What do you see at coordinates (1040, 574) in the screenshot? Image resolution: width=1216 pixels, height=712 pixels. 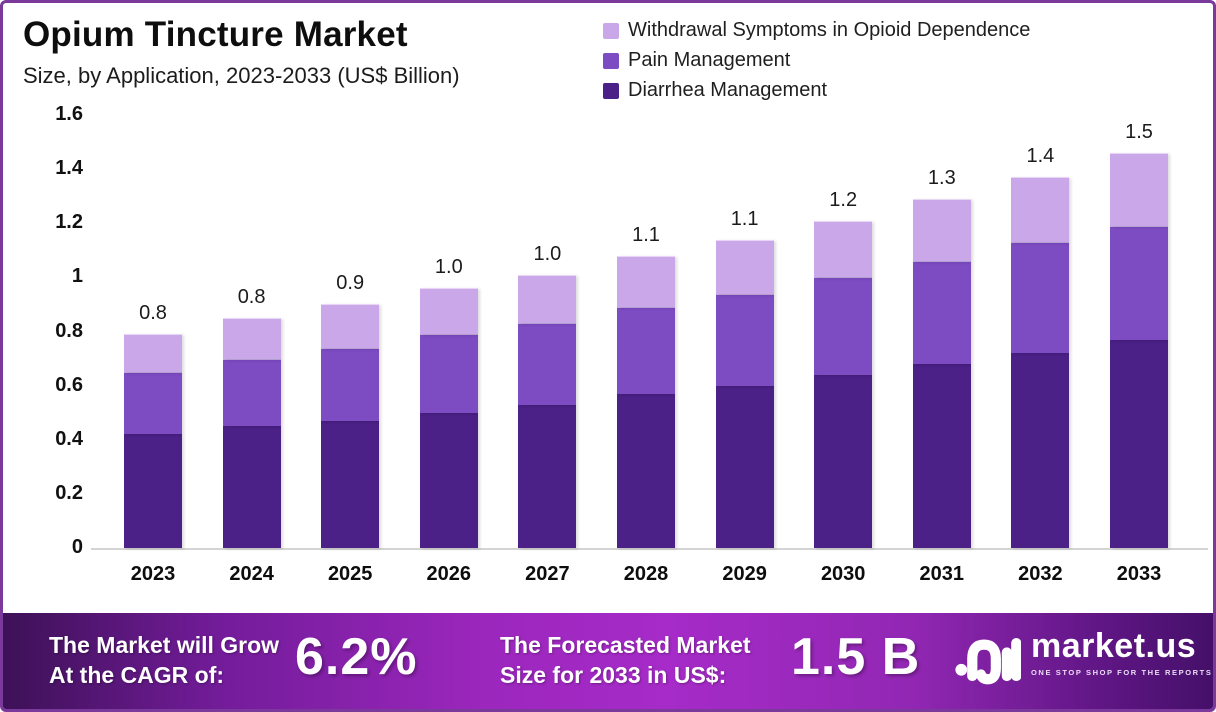 I see `x-axis-tick-label: 2032` at bounding box center [1040, 574].